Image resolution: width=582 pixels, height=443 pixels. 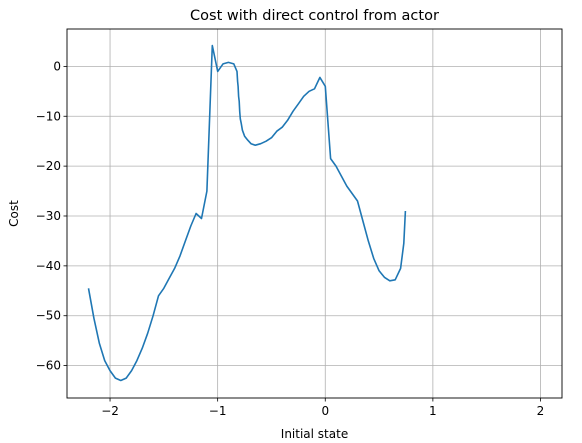 I want to click on x-tick-label: −1, so click(x=218, y=411).